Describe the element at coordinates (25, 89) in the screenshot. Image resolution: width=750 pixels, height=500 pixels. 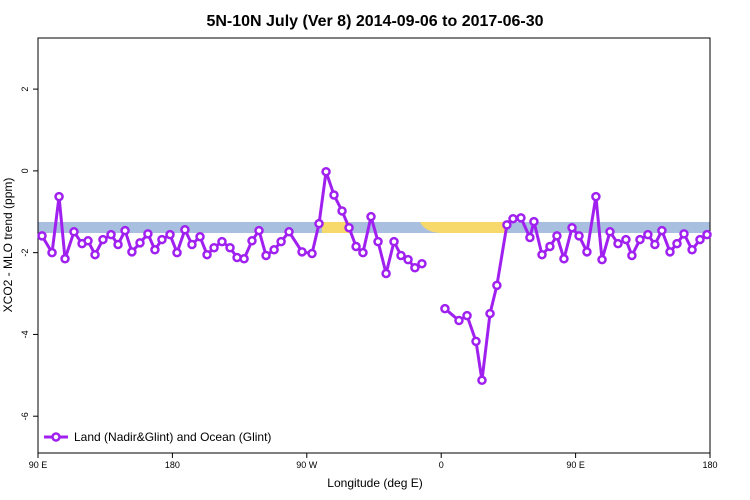
I see `y-tick-label: 2` at that location.